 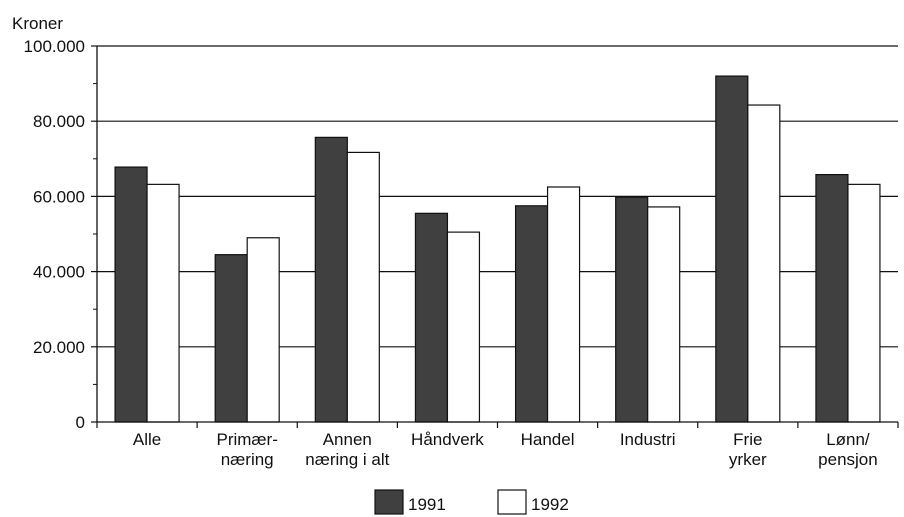 What do you see at coordinates (471, 502) in the screenshot?
I see `legend: 1991 1992` at bounding box center [471, 502].